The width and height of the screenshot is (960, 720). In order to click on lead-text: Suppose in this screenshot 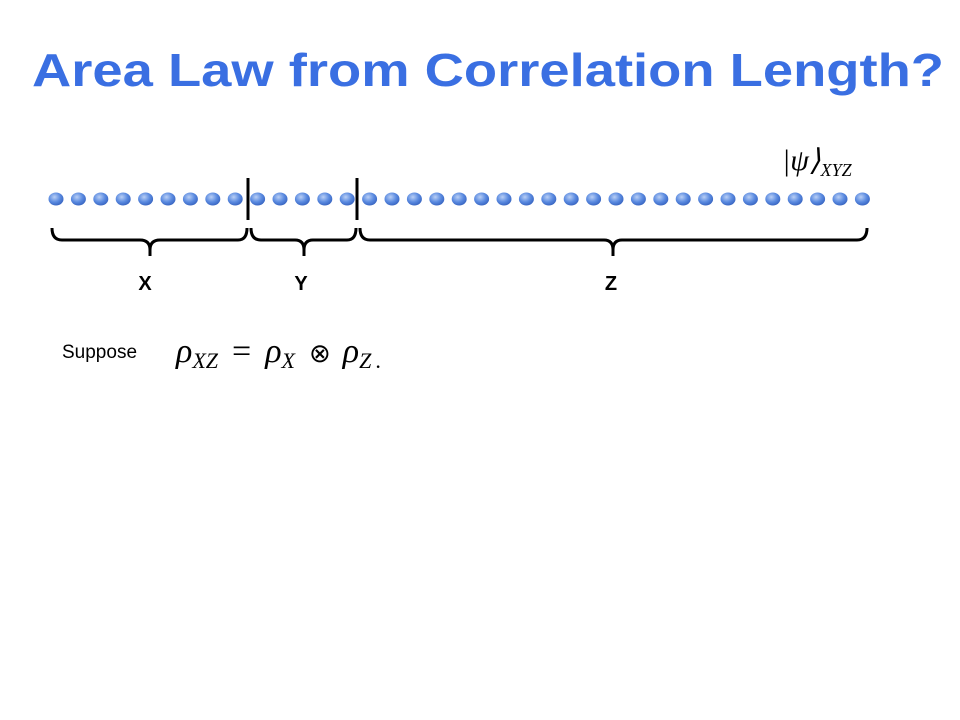, I will do `click(99, 352)`.